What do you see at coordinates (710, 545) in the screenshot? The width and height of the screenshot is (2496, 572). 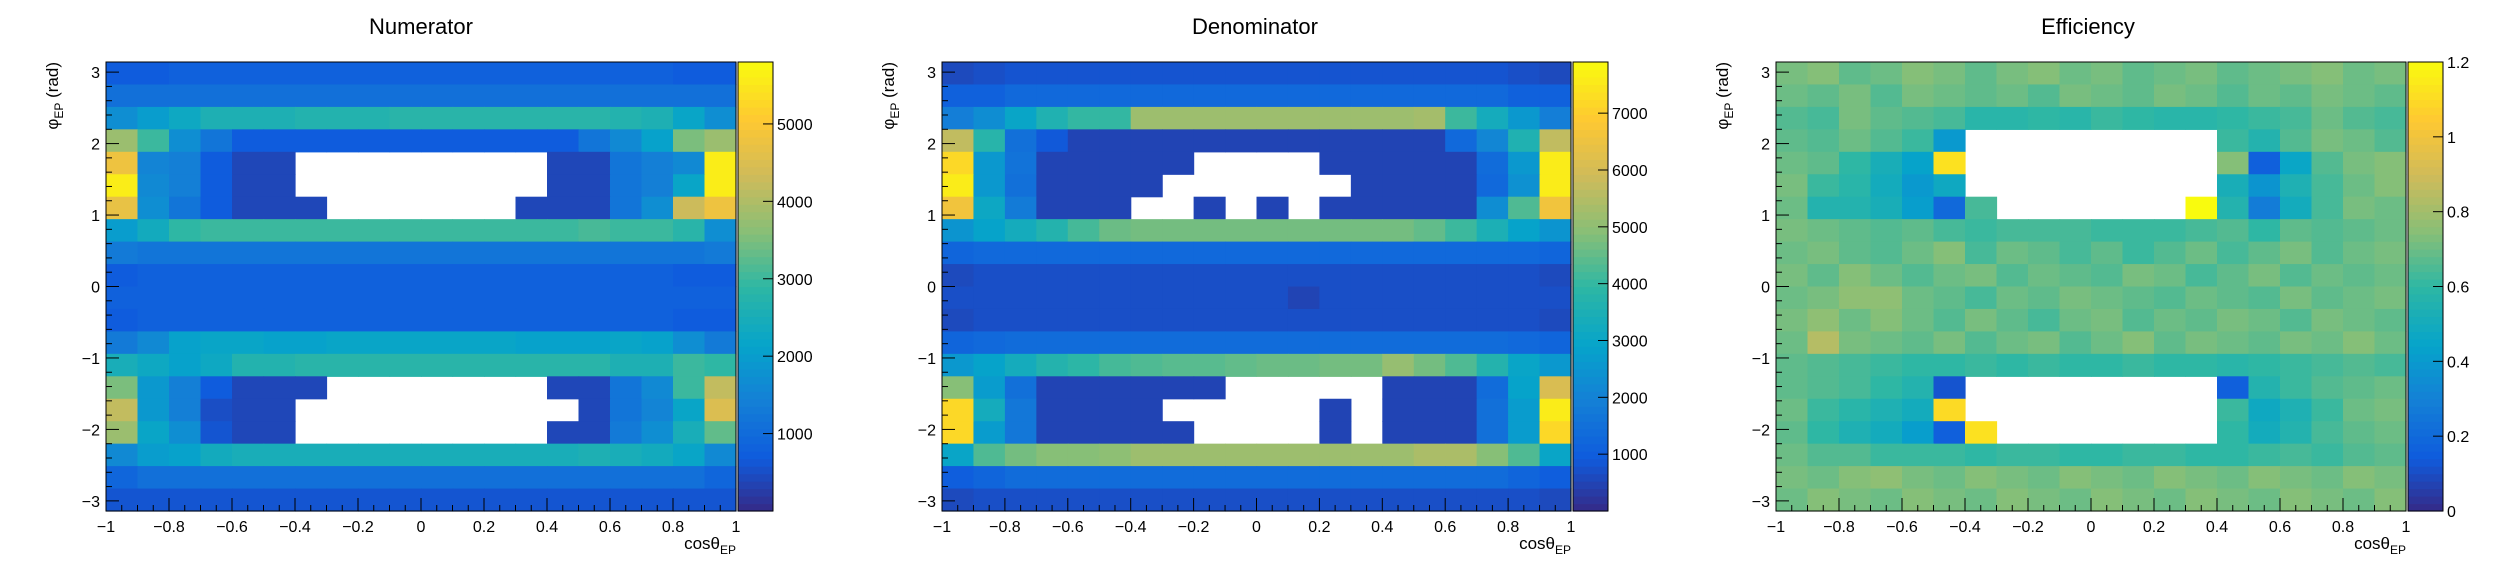 I see `x-axis-label: cosθEP` at bounding box center [710, 545].